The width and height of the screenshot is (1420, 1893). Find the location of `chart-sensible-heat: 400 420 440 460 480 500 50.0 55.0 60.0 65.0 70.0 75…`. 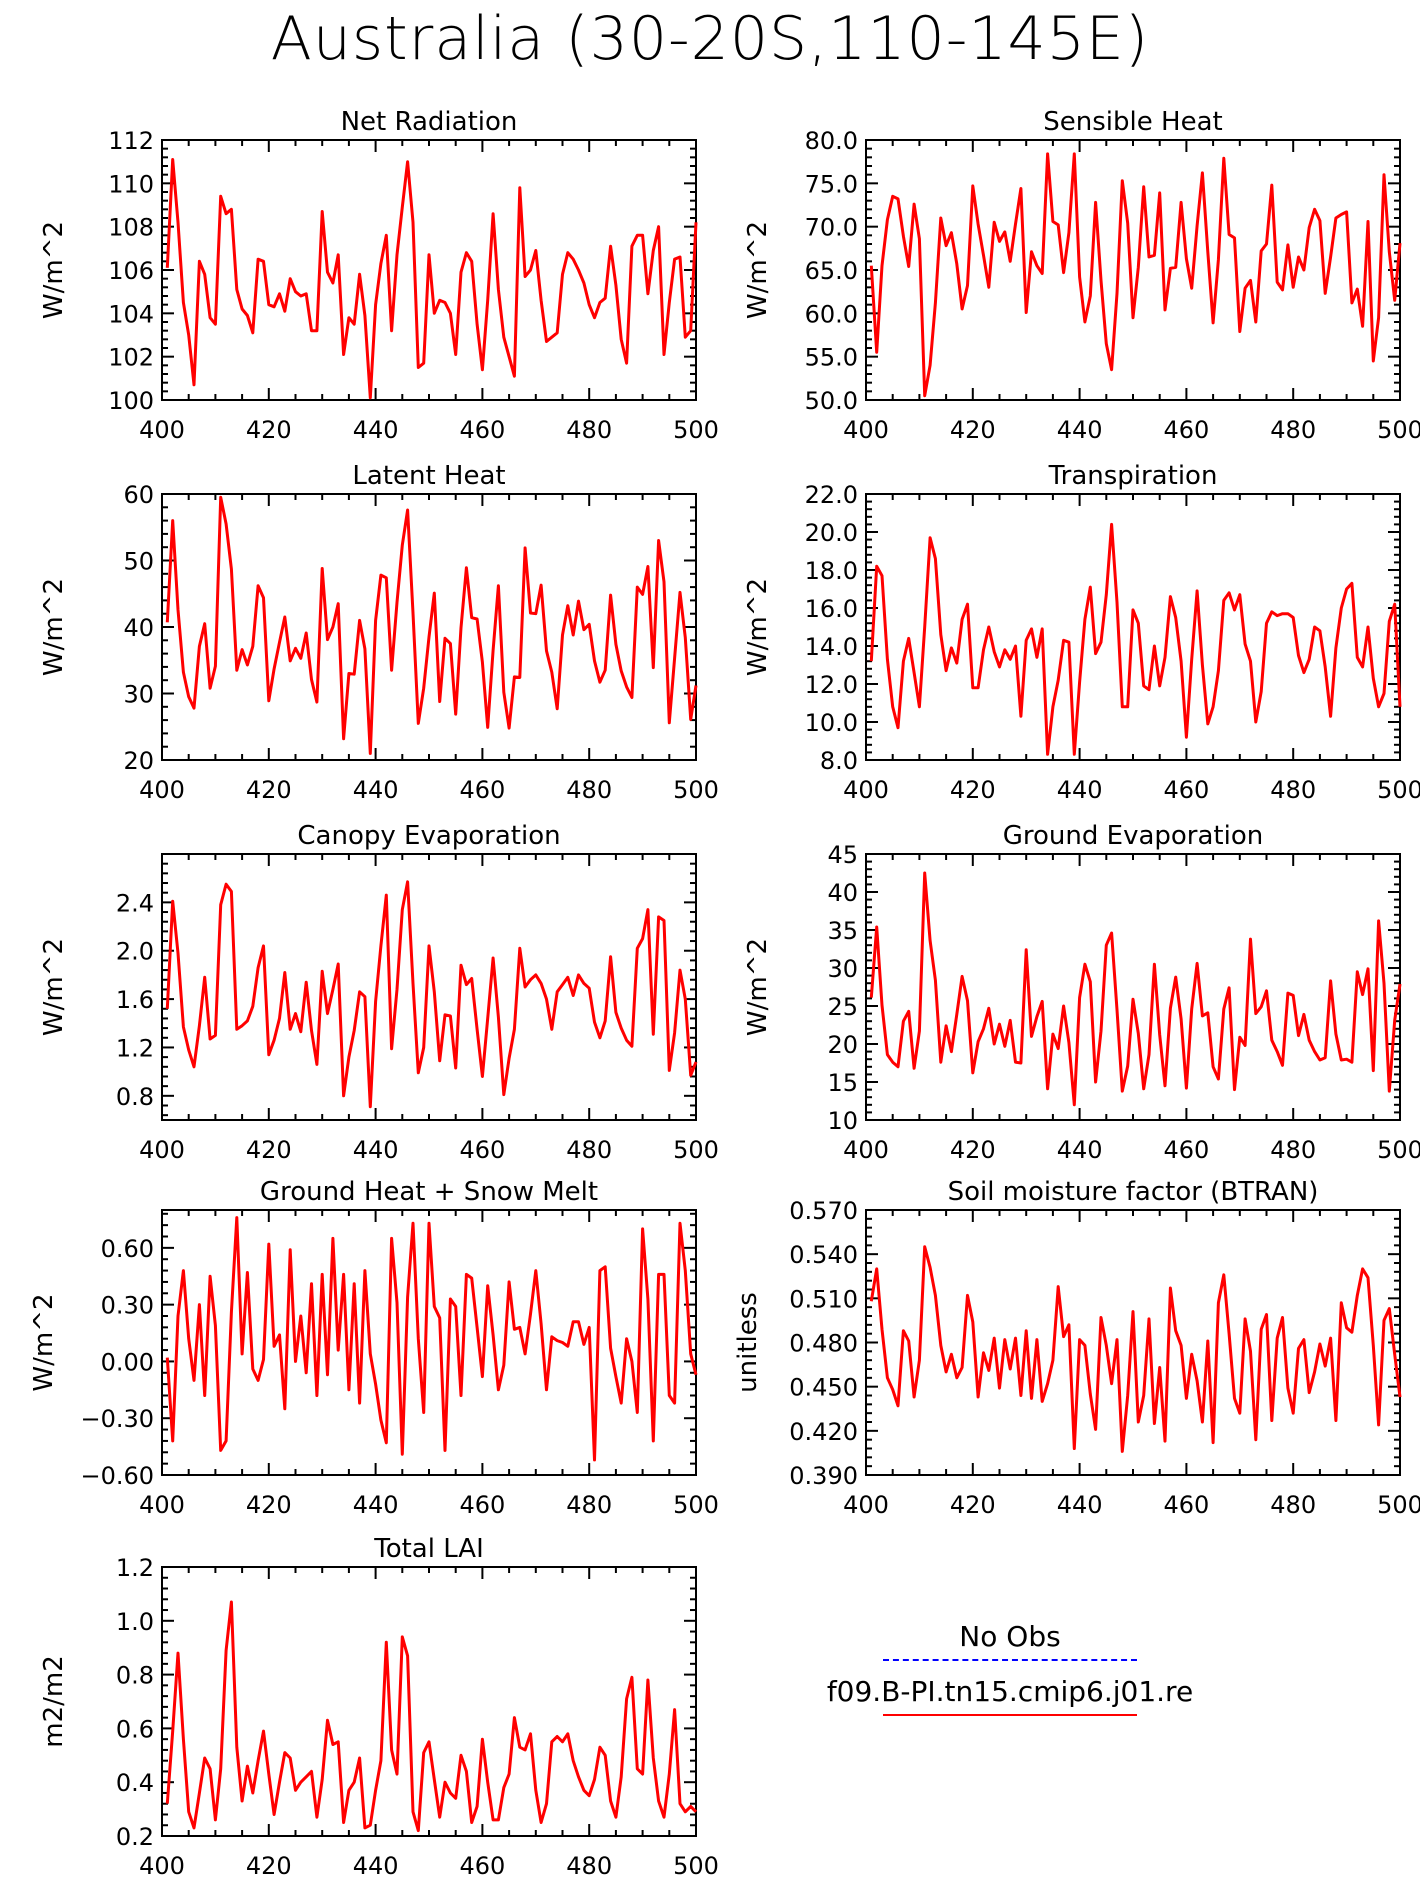

chart-sensible-heat: 400 420 440 460 480 500 50.0 55.0 60.0 65.0 70.0 75… is located at coordinates (1081, 275).